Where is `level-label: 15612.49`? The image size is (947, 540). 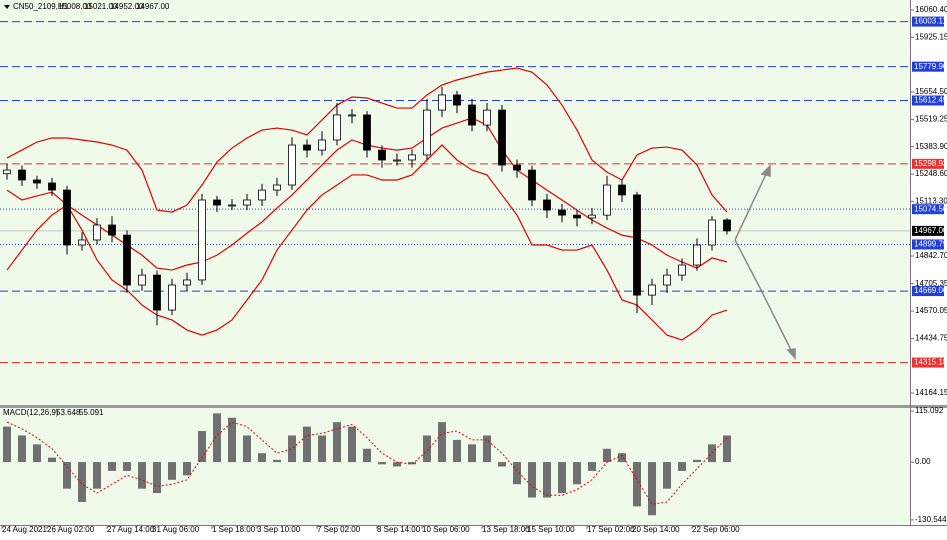
level-label: 15612.49 is located at coordinates (930, 100).